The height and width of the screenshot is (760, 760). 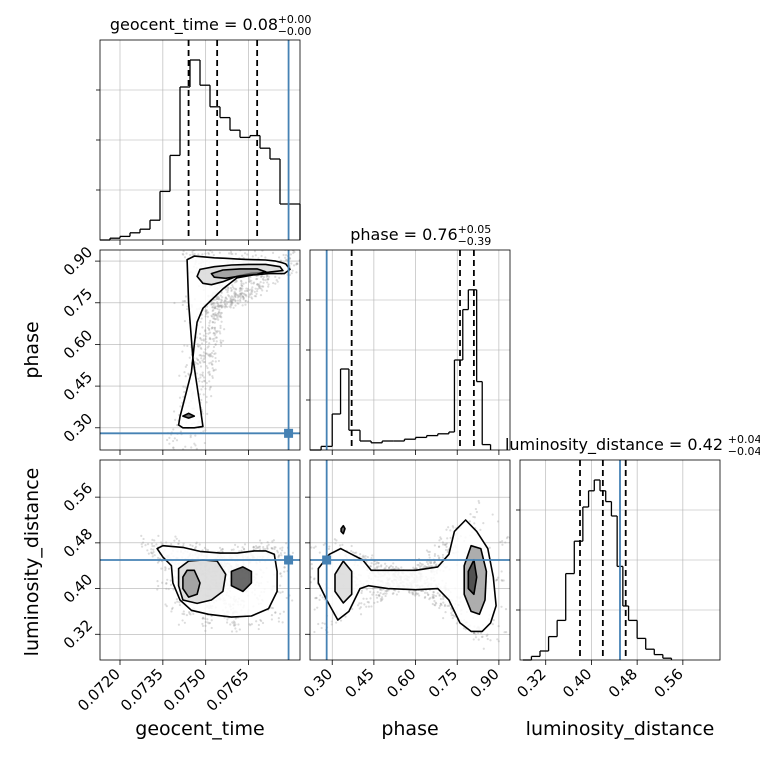 I want to click on phase-xtick-label-0: 0.30, so click(x=318, y=683).